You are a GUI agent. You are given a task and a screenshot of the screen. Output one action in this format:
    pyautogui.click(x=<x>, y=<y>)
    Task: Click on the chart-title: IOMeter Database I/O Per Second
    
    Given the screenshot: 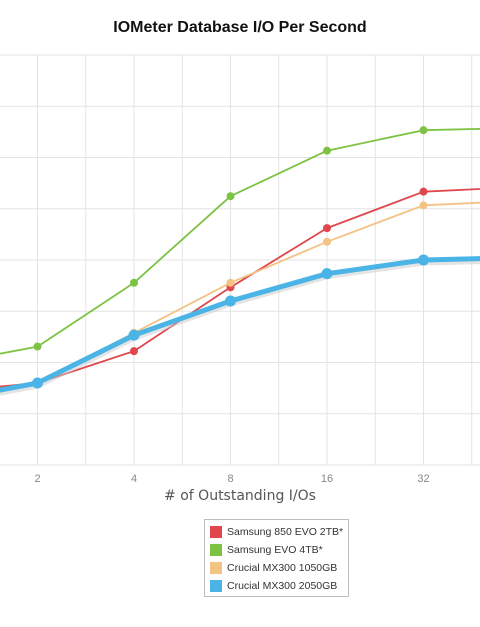 What is the action you would take?
    pyautogui.click(x=240, y=27)
    